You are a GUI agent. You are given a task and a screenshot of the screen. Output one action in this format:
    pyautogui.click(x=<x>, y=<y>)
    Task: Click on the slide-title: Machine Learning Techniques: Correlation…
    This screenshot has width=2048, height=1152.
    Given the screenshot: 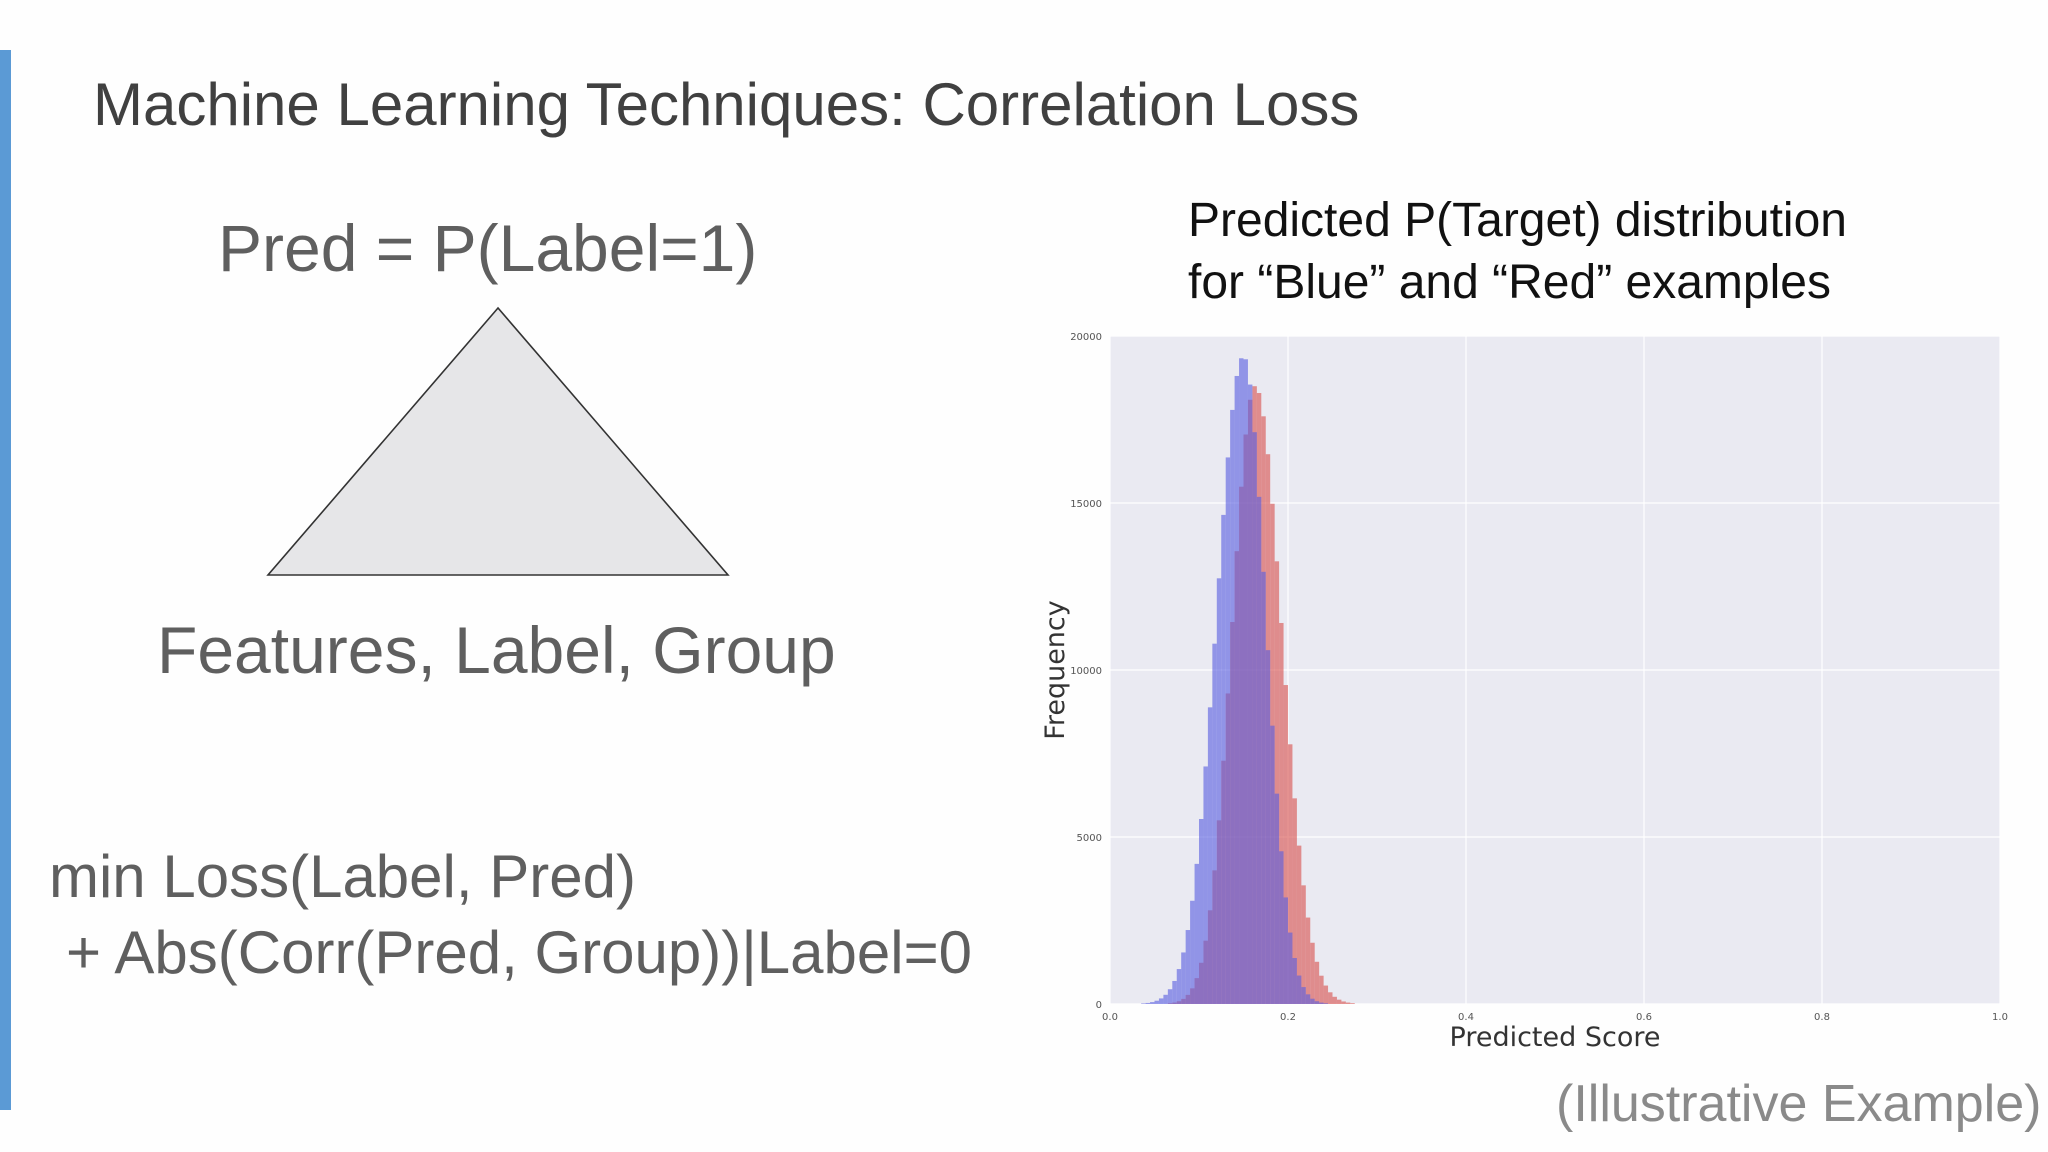 What is the action you would take?
    pyautogui.click(x=726, y=104)
    